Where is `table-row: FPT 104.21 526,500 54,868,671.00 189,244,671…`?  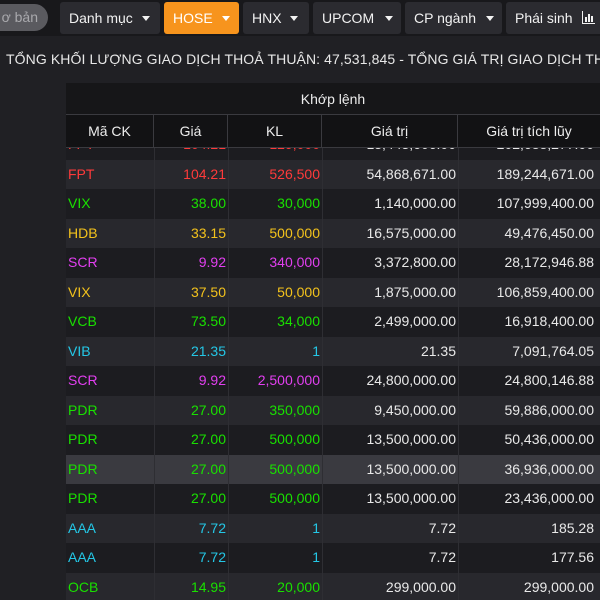 table-row: FPT 104.21 526,500 54,868,671.00 189,244,671… is located at coordinates (333, 174).